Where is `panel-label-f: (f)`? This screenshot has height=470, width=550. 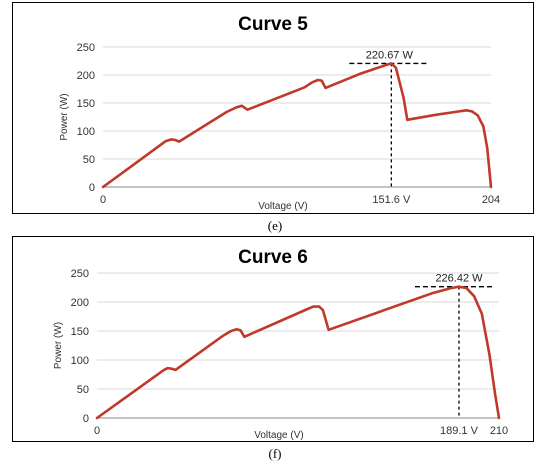
panel-label-f: (f) is located at coordinates (275, 453).